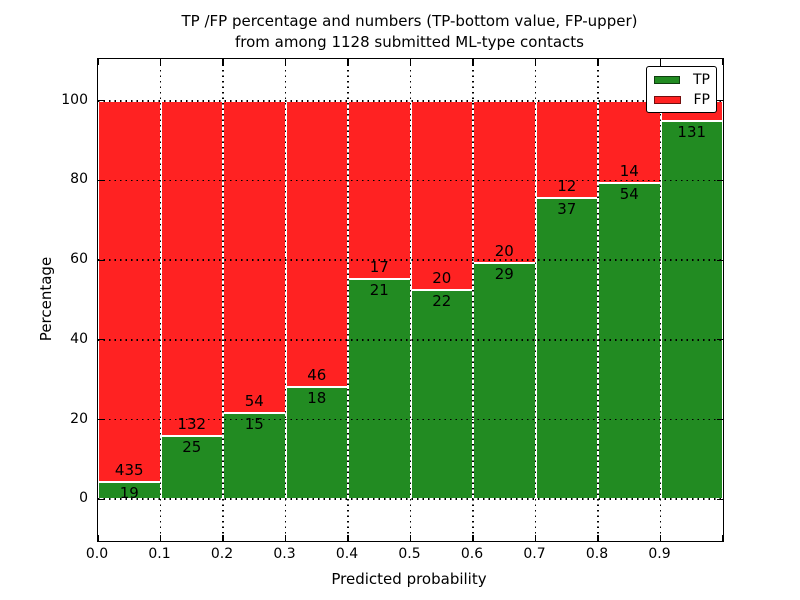  What do you see at coordinates (682, 100) in the screenshot?
I see `legend-item-fp: FP` at bounding box center [682, 100].